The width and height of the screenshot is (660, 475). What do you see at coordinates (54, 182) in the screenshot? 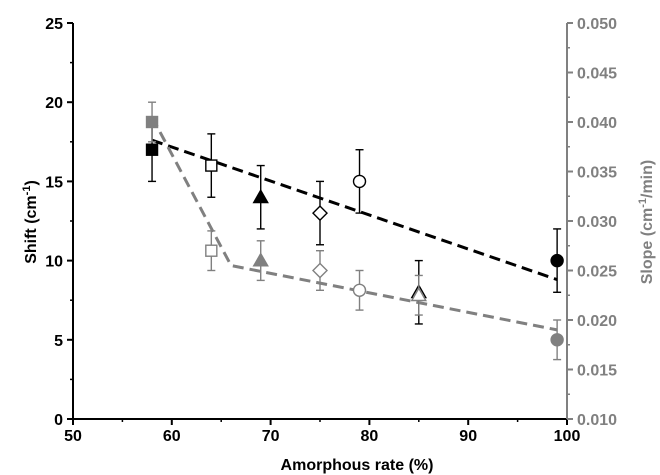
I see `y-left-tick-label: 15` at bounding box center [54, 182].